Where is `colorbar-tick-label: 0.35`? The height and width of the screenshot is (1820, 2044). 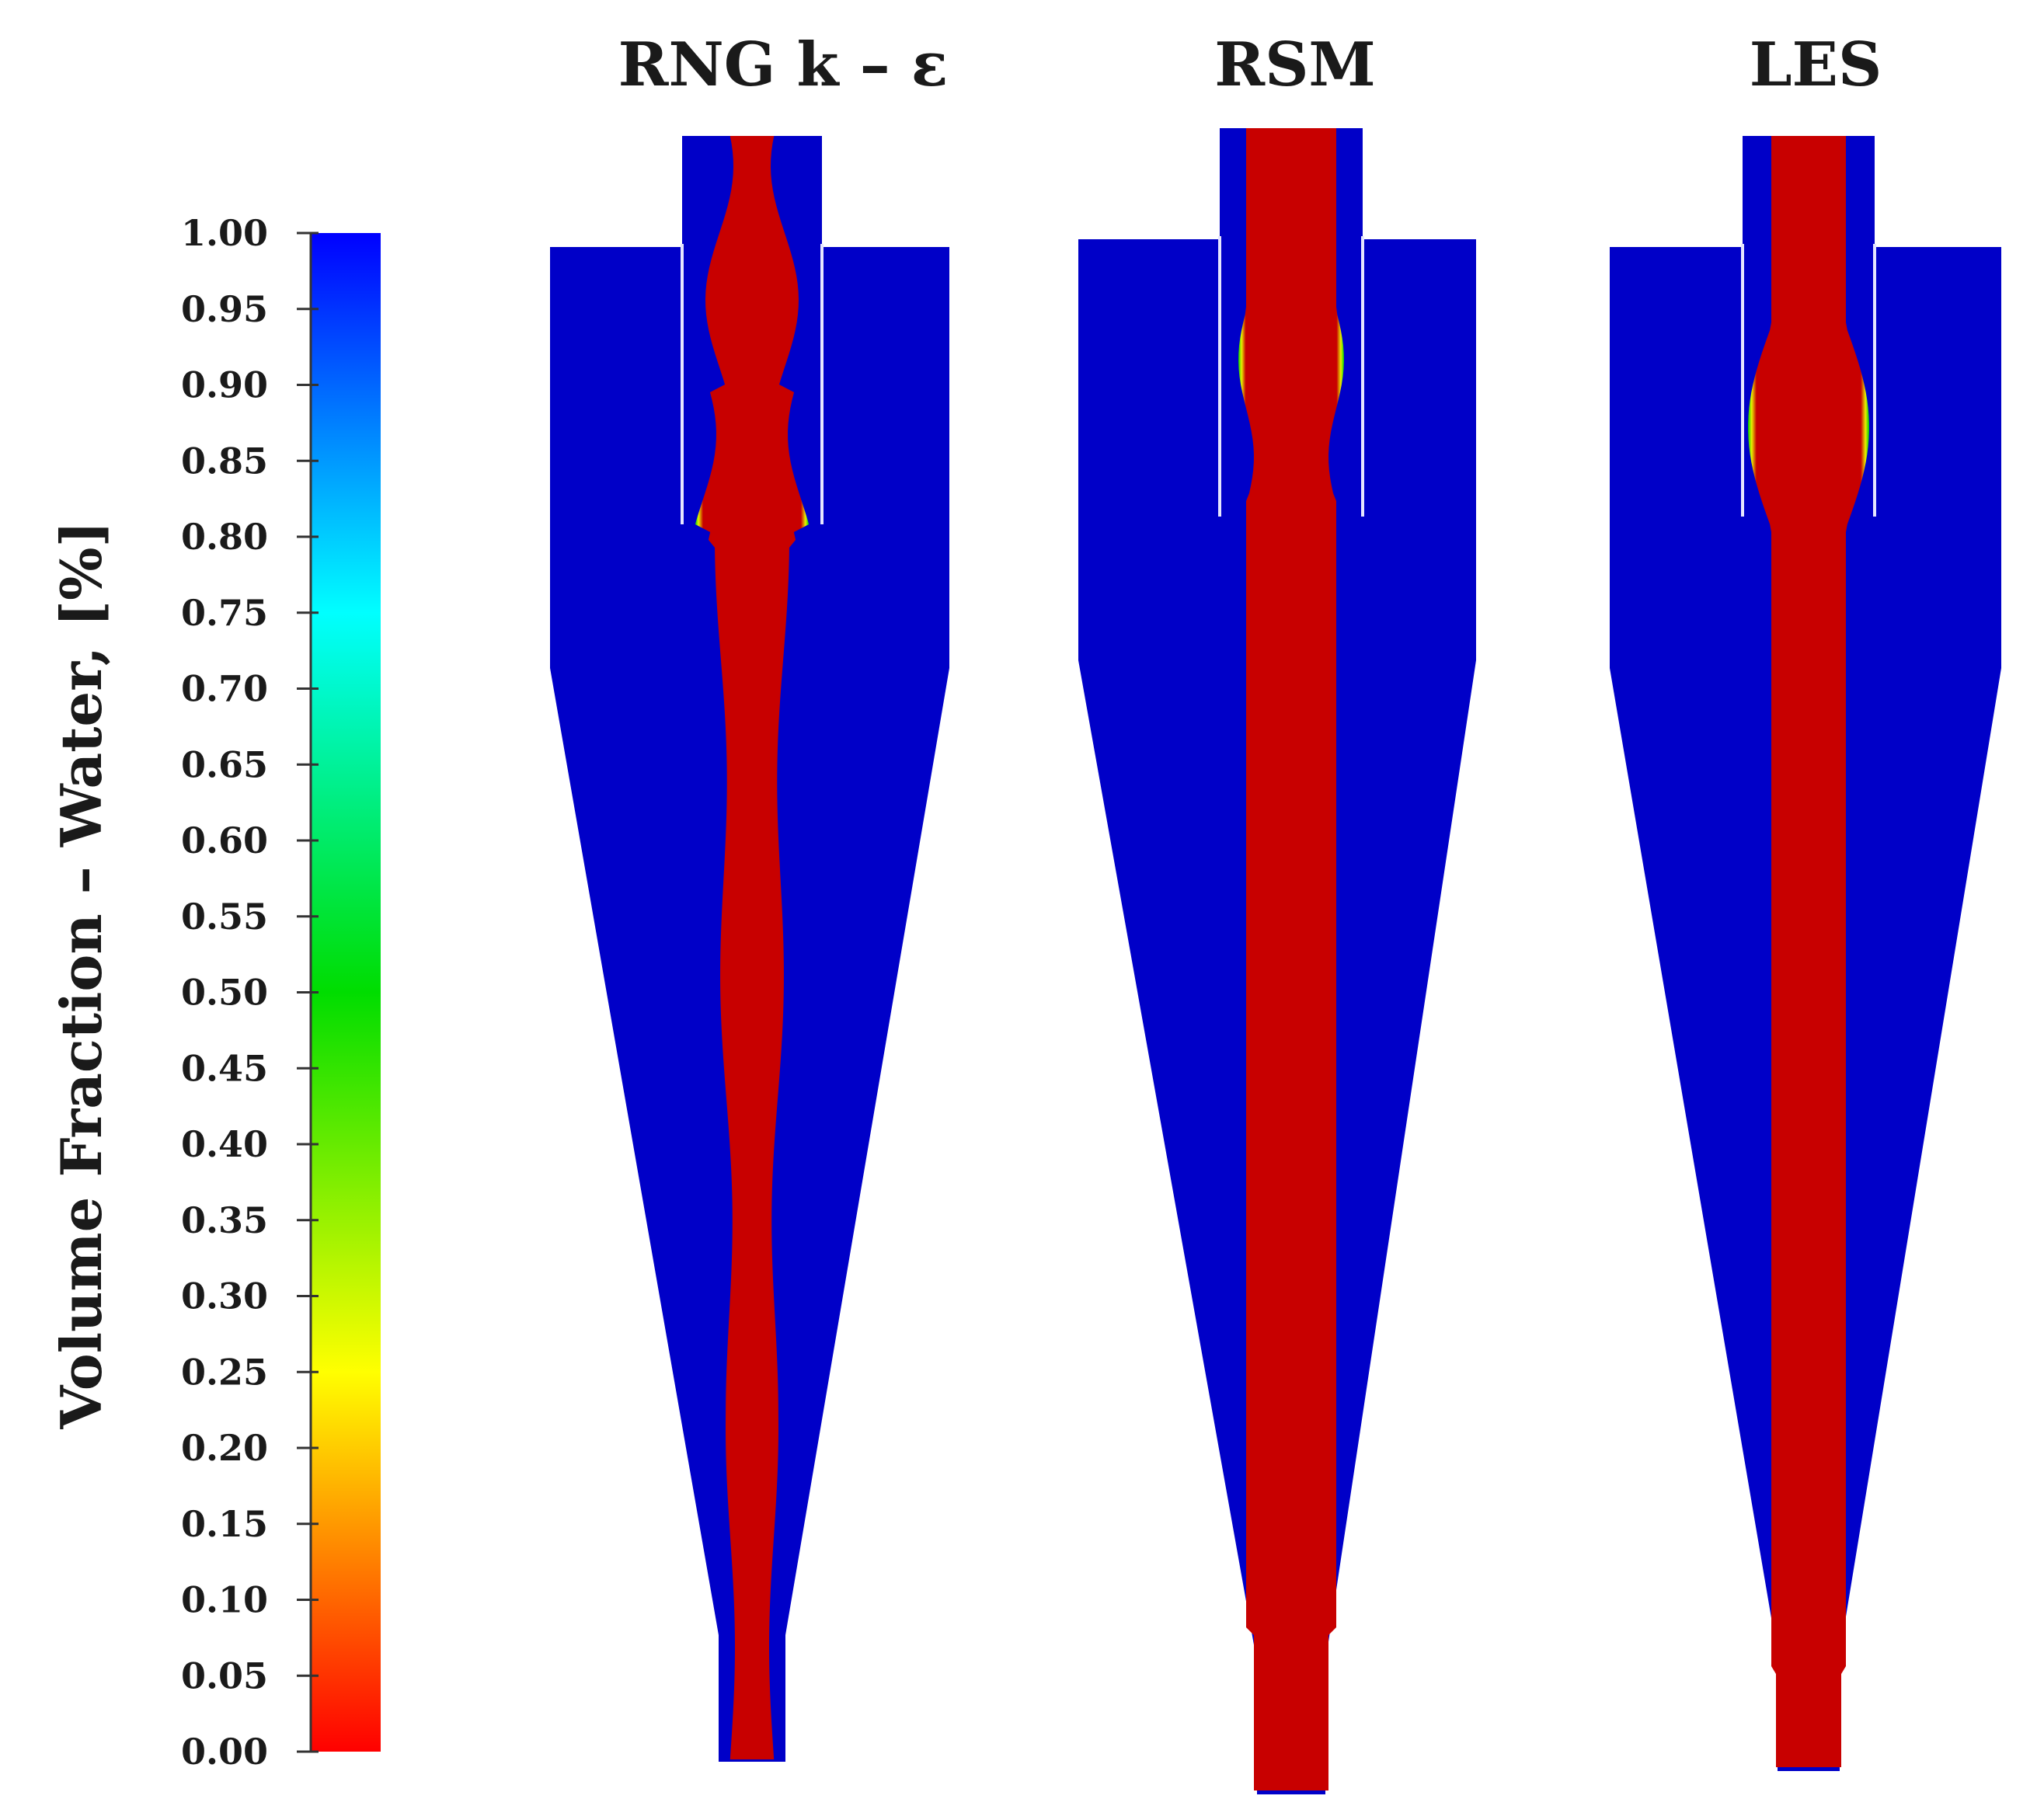 colorbar-tick-label: 0.35 is located at coordinates (225, 1220).